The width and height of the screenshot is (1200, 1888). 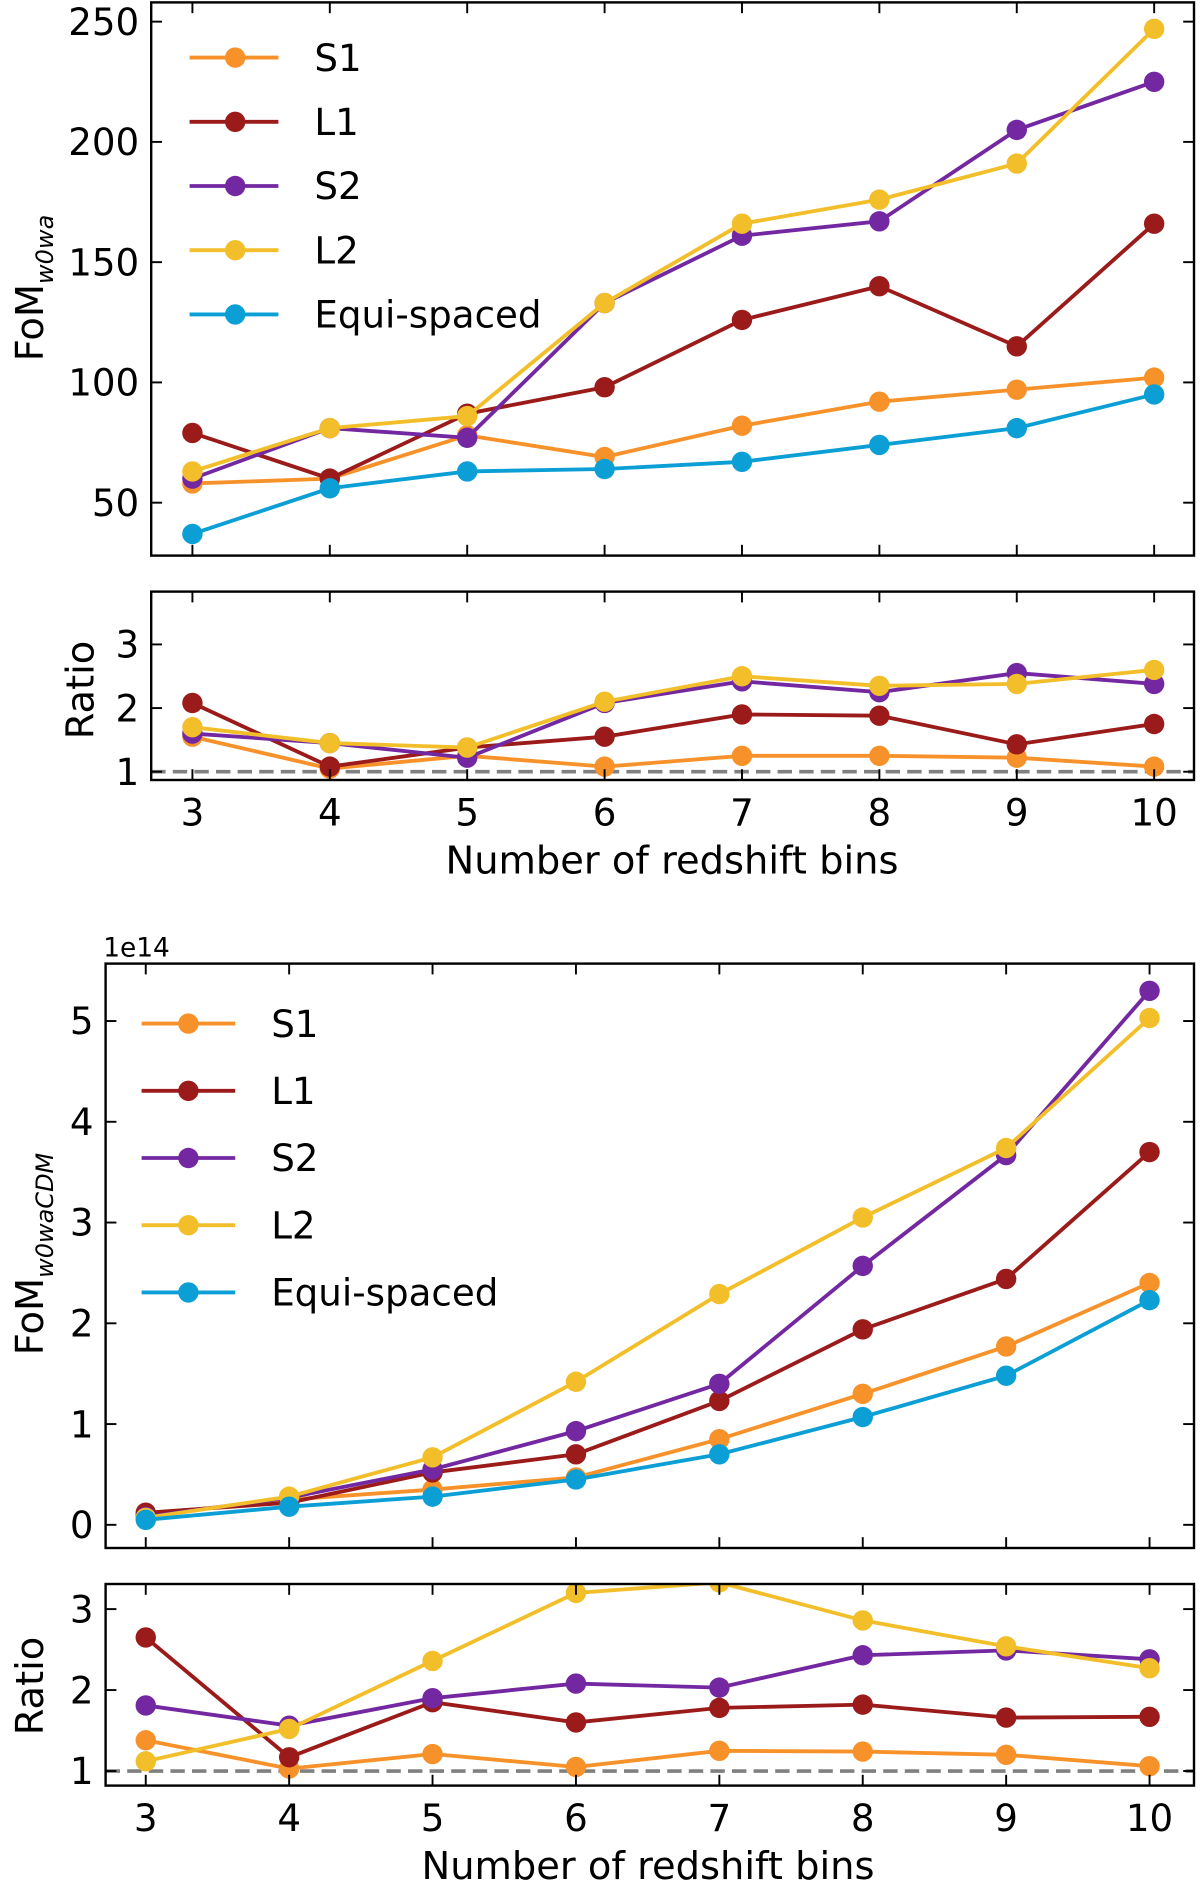 What do you see at coordinates (330, 813) in the screenshot?
I see `x-tick-label: 4` at bounding box center [330, 813].